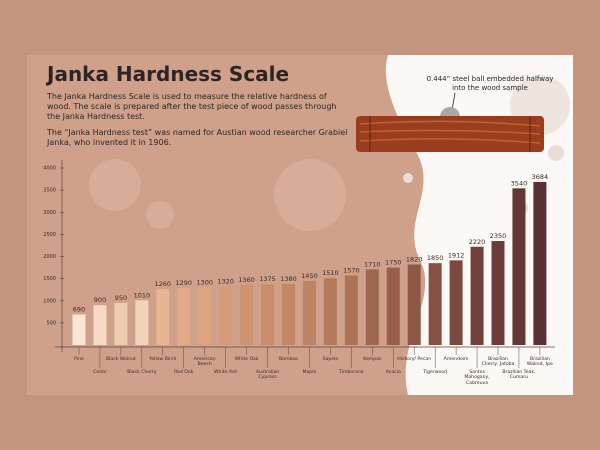  What do you see at coordinates (288, 279) in the screenshot?
I see `value-label: 1380` at bounding box center [288, 279].